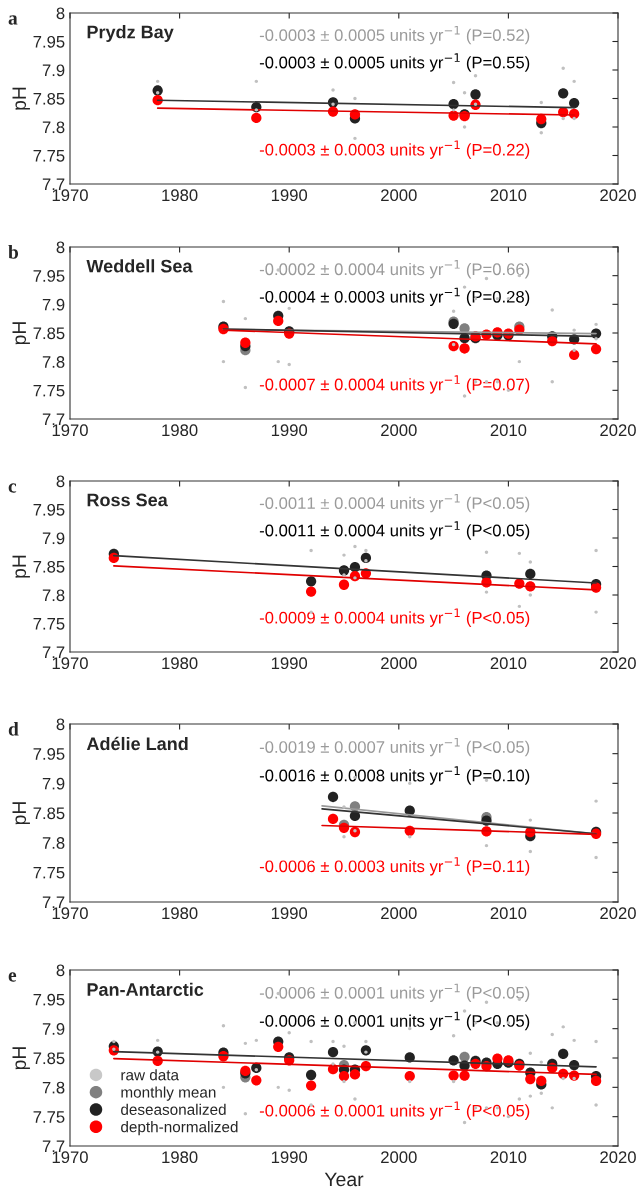 Image resolution: width=642 pixels, height=1188 pixels. What do you see at coordinates (127, 500) in the screenshot?
I see `text: Ross Sea` at bounding box center [127, 500].